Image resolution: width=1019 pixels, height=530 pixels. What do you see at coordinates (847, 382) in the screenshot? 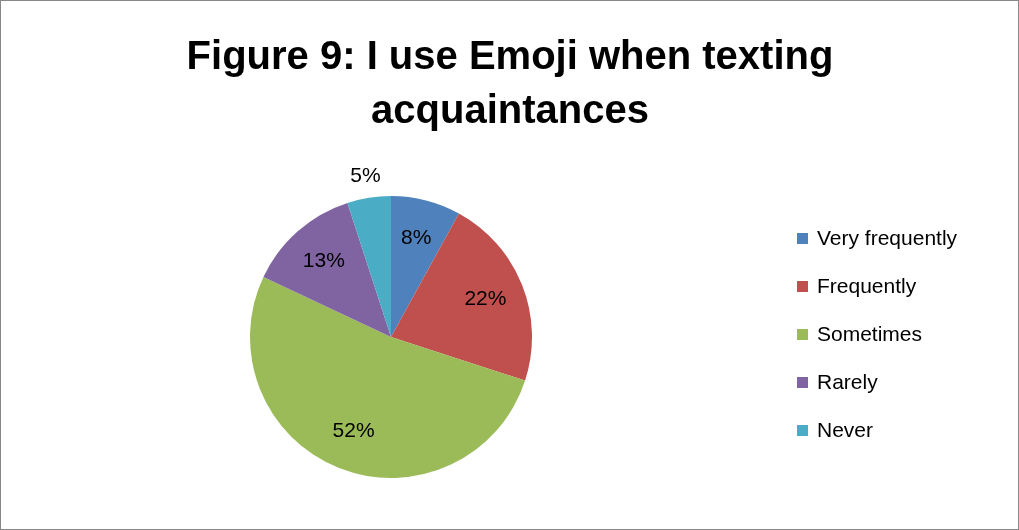
I see `legend-label: Rarely` at bounding box center [847, 382].